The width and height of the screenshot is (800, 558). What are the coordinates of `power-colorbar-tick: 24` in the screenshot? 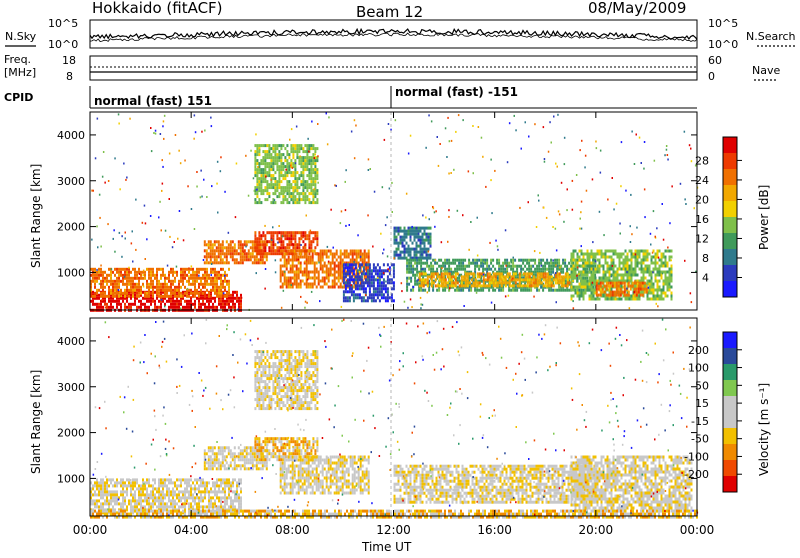 It's located at (702, 180).